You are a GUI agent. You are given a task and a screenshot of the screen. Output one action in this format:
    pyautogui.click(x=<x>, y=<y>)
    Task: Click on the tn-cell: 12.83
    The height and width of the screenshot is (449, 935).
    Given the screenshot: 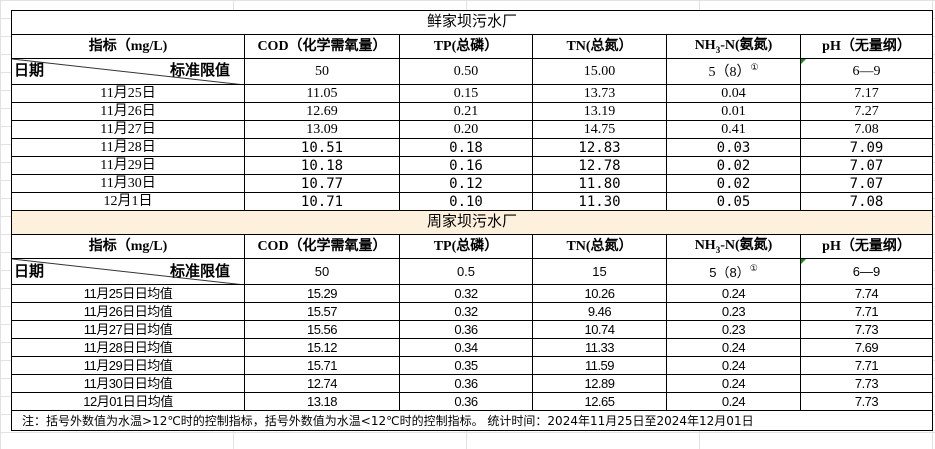 What is the action you would take?
    pyautogui.click(x=599, y=147)
    